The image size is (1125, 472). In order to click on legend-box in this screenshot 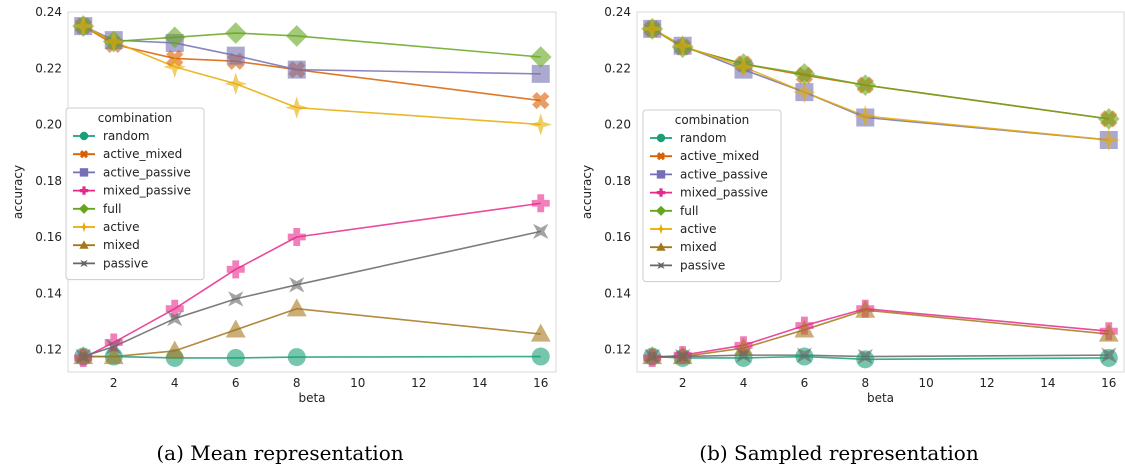, I will do `click(135, 194)`.